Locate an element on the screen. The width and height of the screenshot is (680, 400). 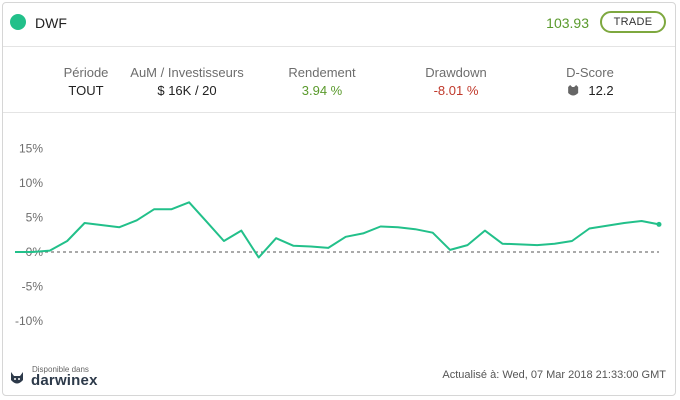
stat-drawdown: Drawdown -8.01 % is located at coordinates (455, 81).